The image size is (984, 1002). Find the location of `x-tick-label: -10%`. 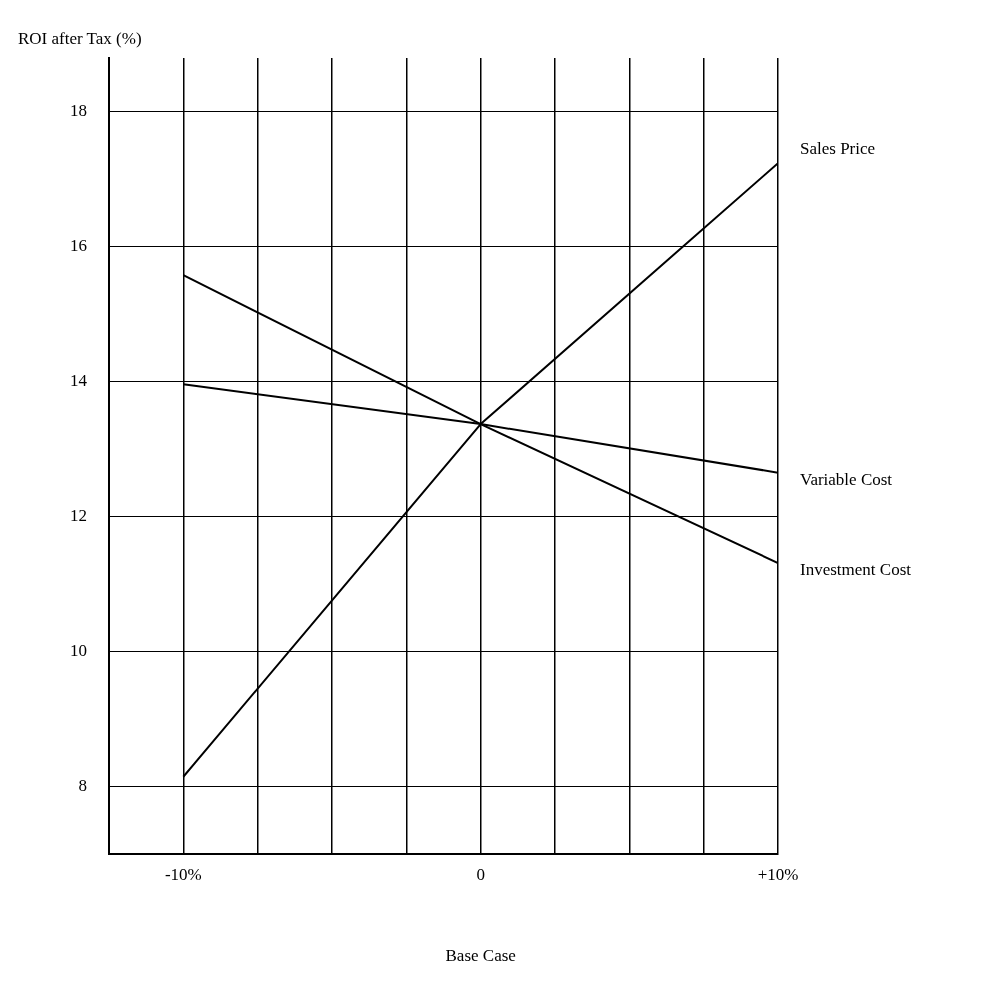

x-tick-label: -10% is located at coordinates (183, 875).